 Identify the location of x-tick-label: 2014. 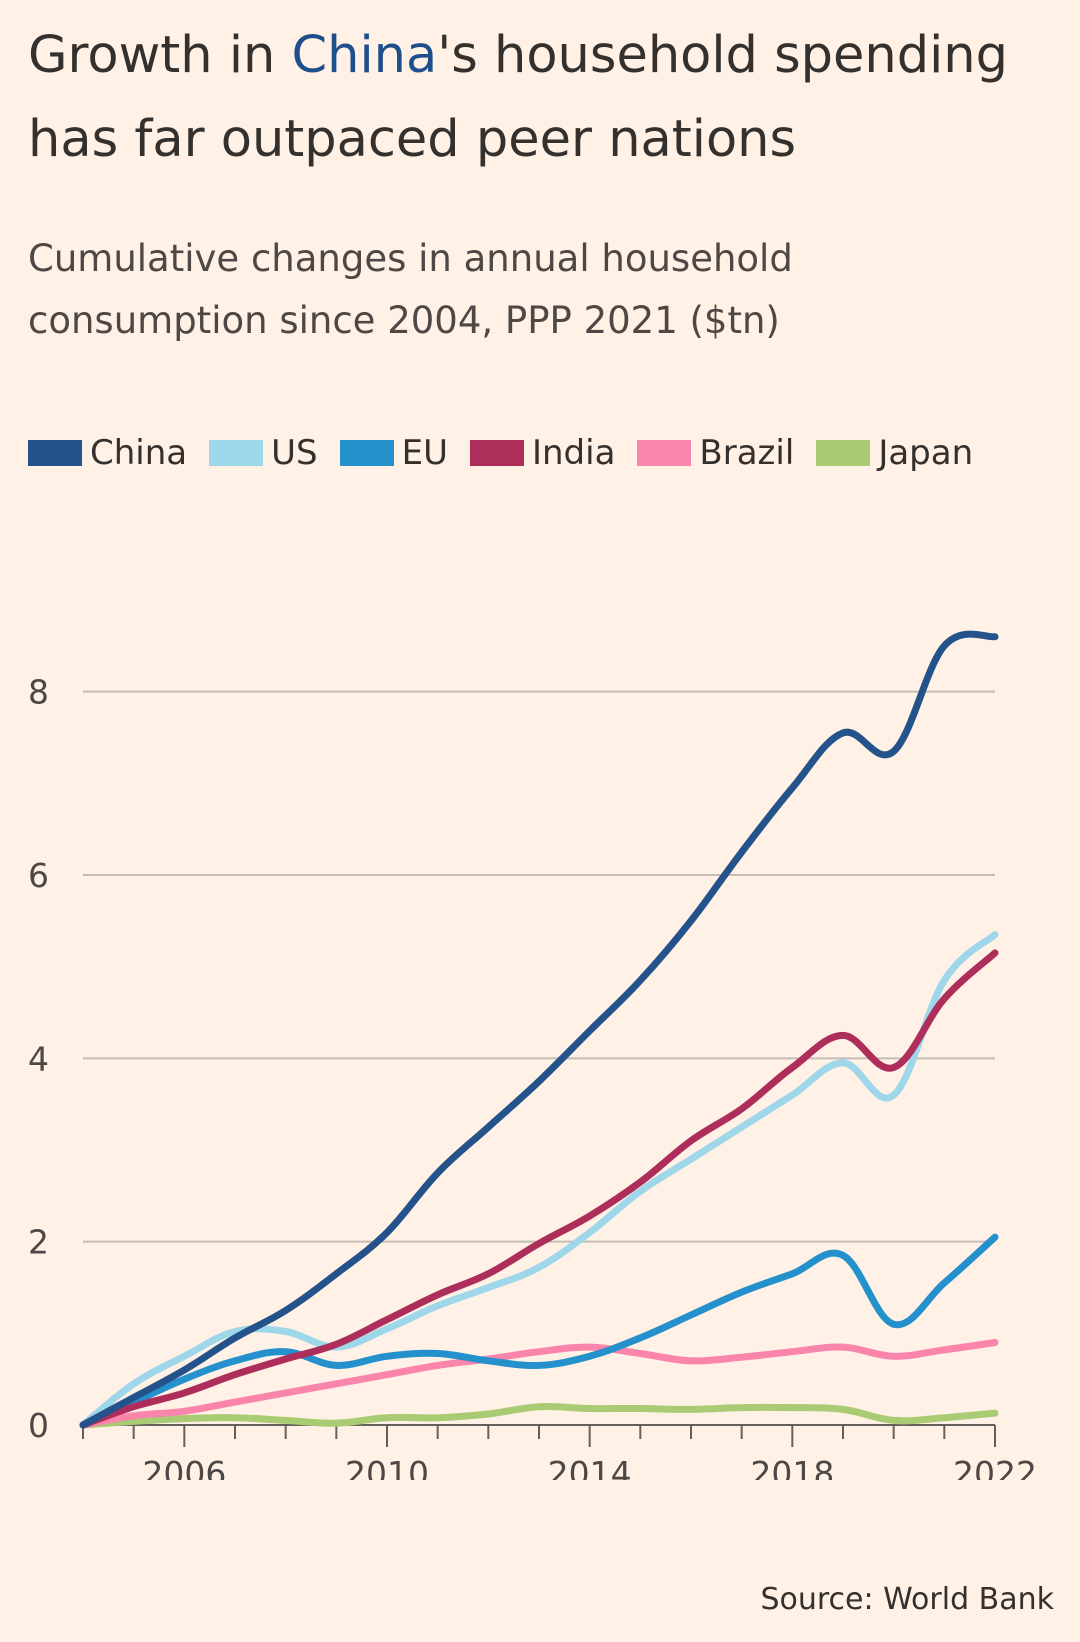
(590, 1467).